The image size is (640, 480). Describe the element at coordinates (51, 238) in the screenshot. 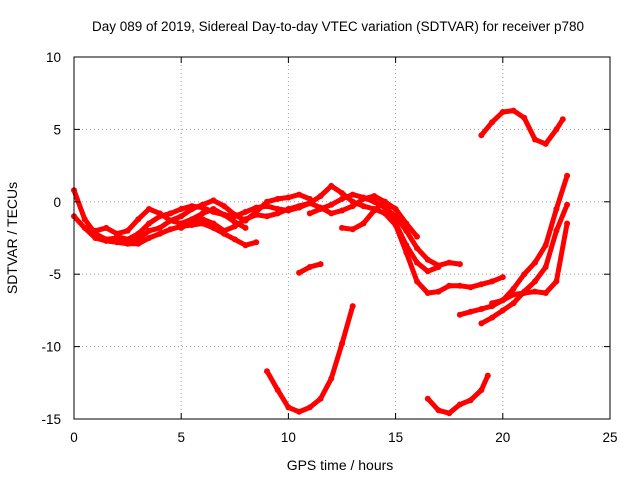

I see `y-tick-labels: -15 -10 -5 0 5 10` at that location.